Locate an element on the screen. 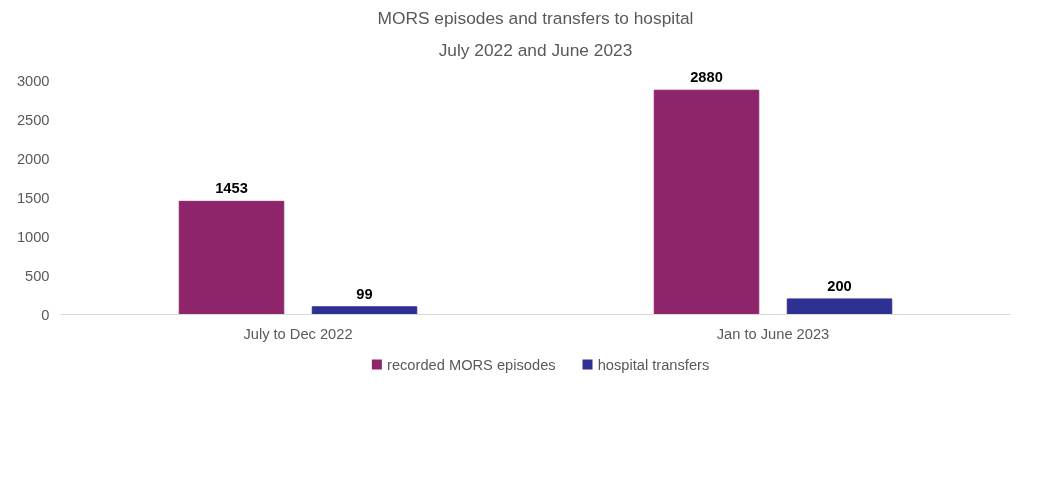 The image size is (1050, 478). chart-title: MORS episodes and transfers to hospital is located at coordinates (535, 17).